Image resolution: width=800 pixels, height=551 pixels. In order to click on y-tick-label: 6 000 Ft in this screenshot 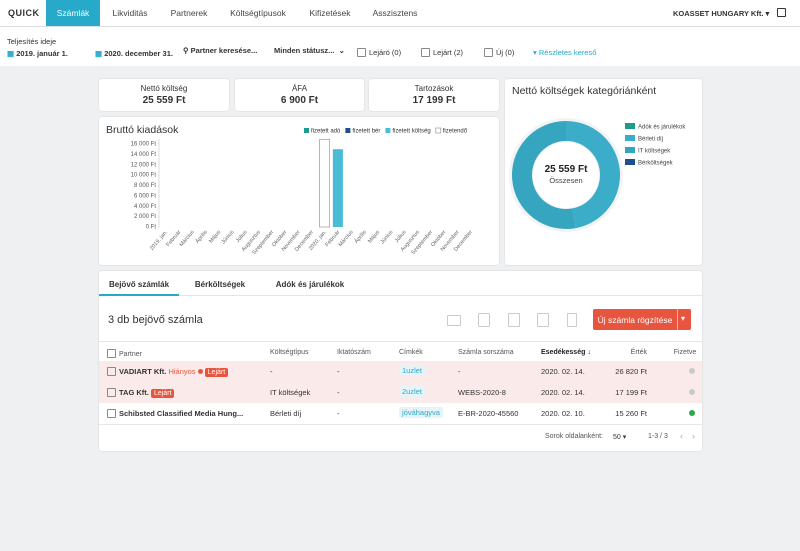, I will do `click(145, 196)`.